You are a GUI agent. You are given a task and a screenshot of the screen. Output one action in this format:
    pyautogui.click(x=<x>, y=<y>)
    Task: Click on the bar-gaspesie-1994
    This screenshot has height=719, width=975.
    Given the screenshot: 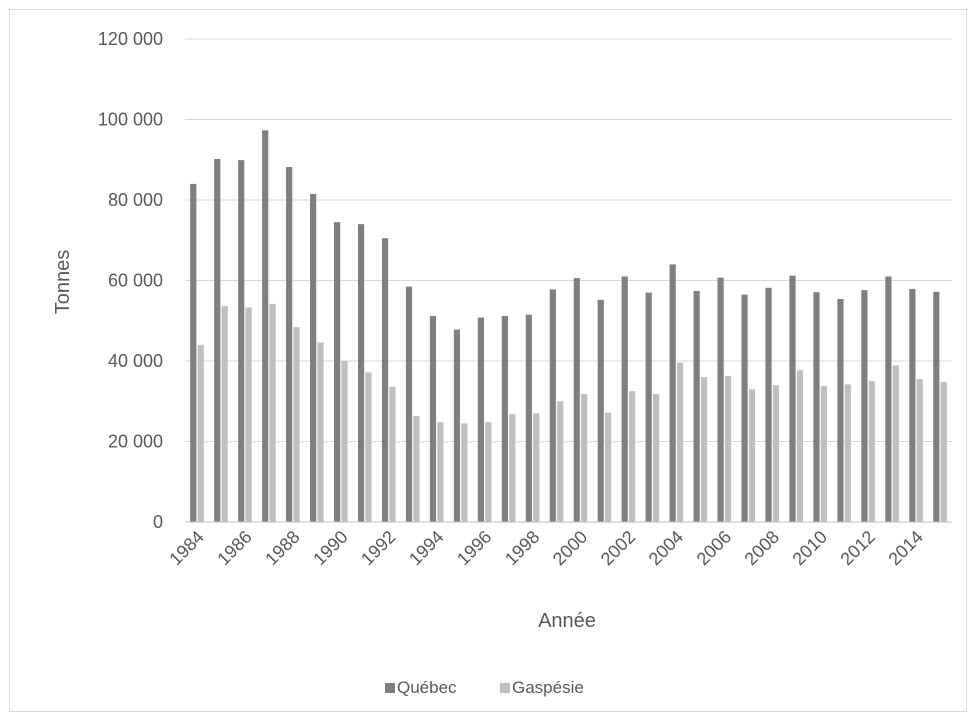 What is the action you would take?
    pyautogui.click(x=440, y=472)
    